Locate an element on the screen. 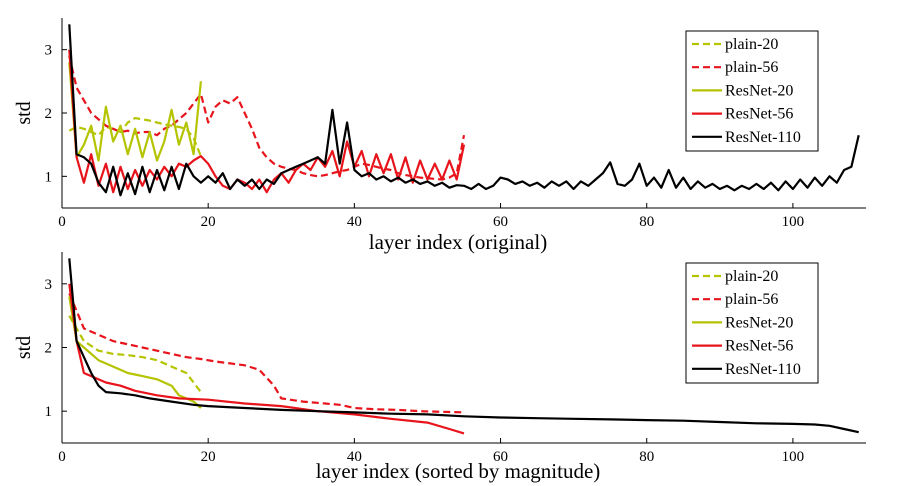  x-axis-label: layer index (sorted by magnitude) is located at coordinates (458, 471).